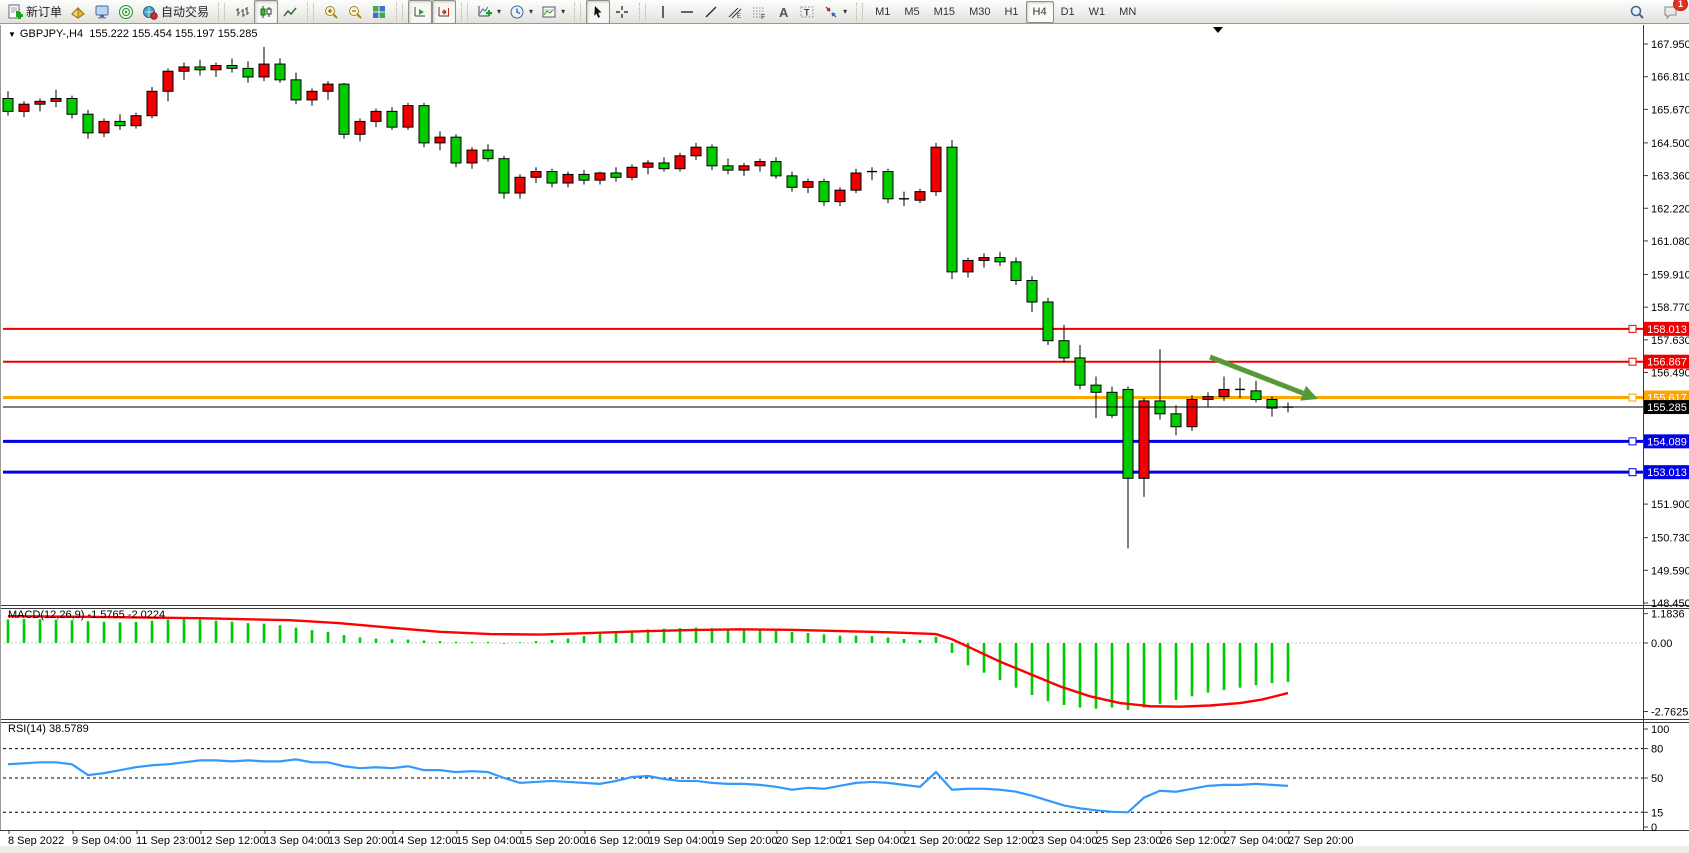 This screenshot has width=1689, height=853. What do you see at coordinates (1667, 363) in the screenshot?
I see `price-badge-label: 156.867` at bounding box center [1667, 363].